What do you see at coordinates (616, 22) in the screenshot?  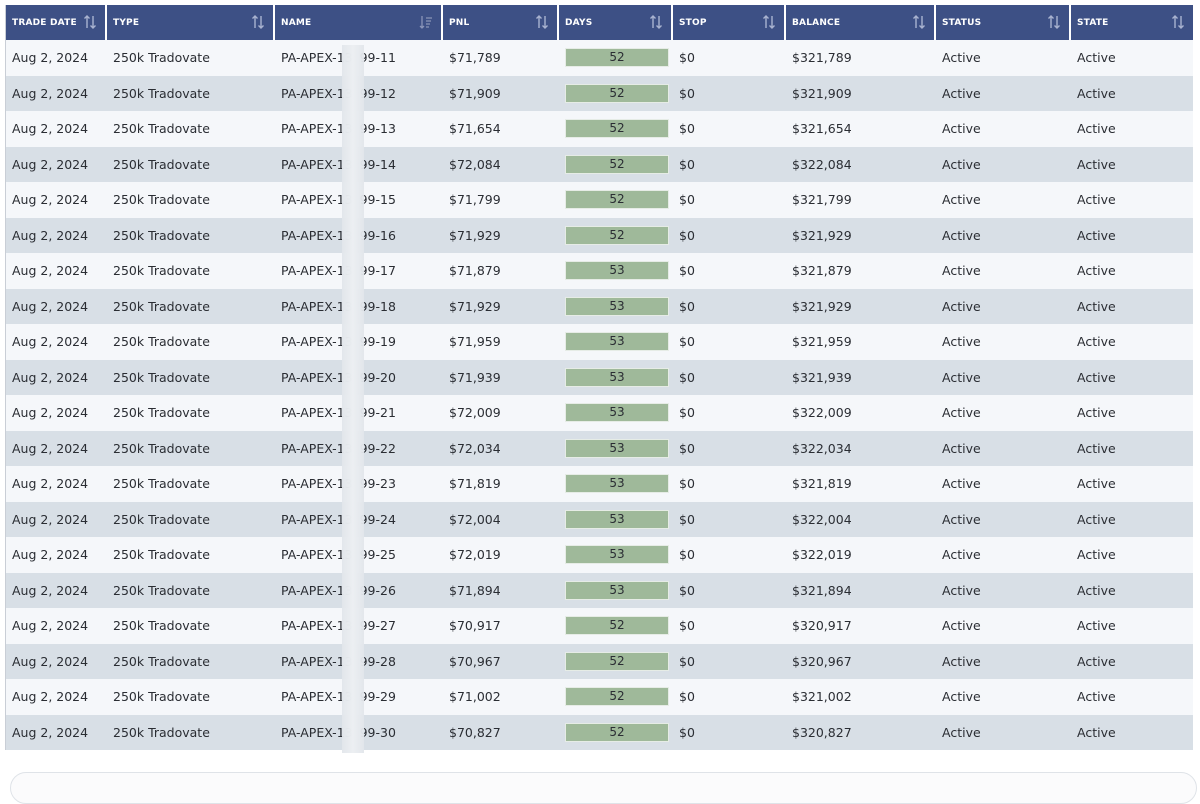 I see `column-header-days: DAYS` at bounding box center [616, 22].